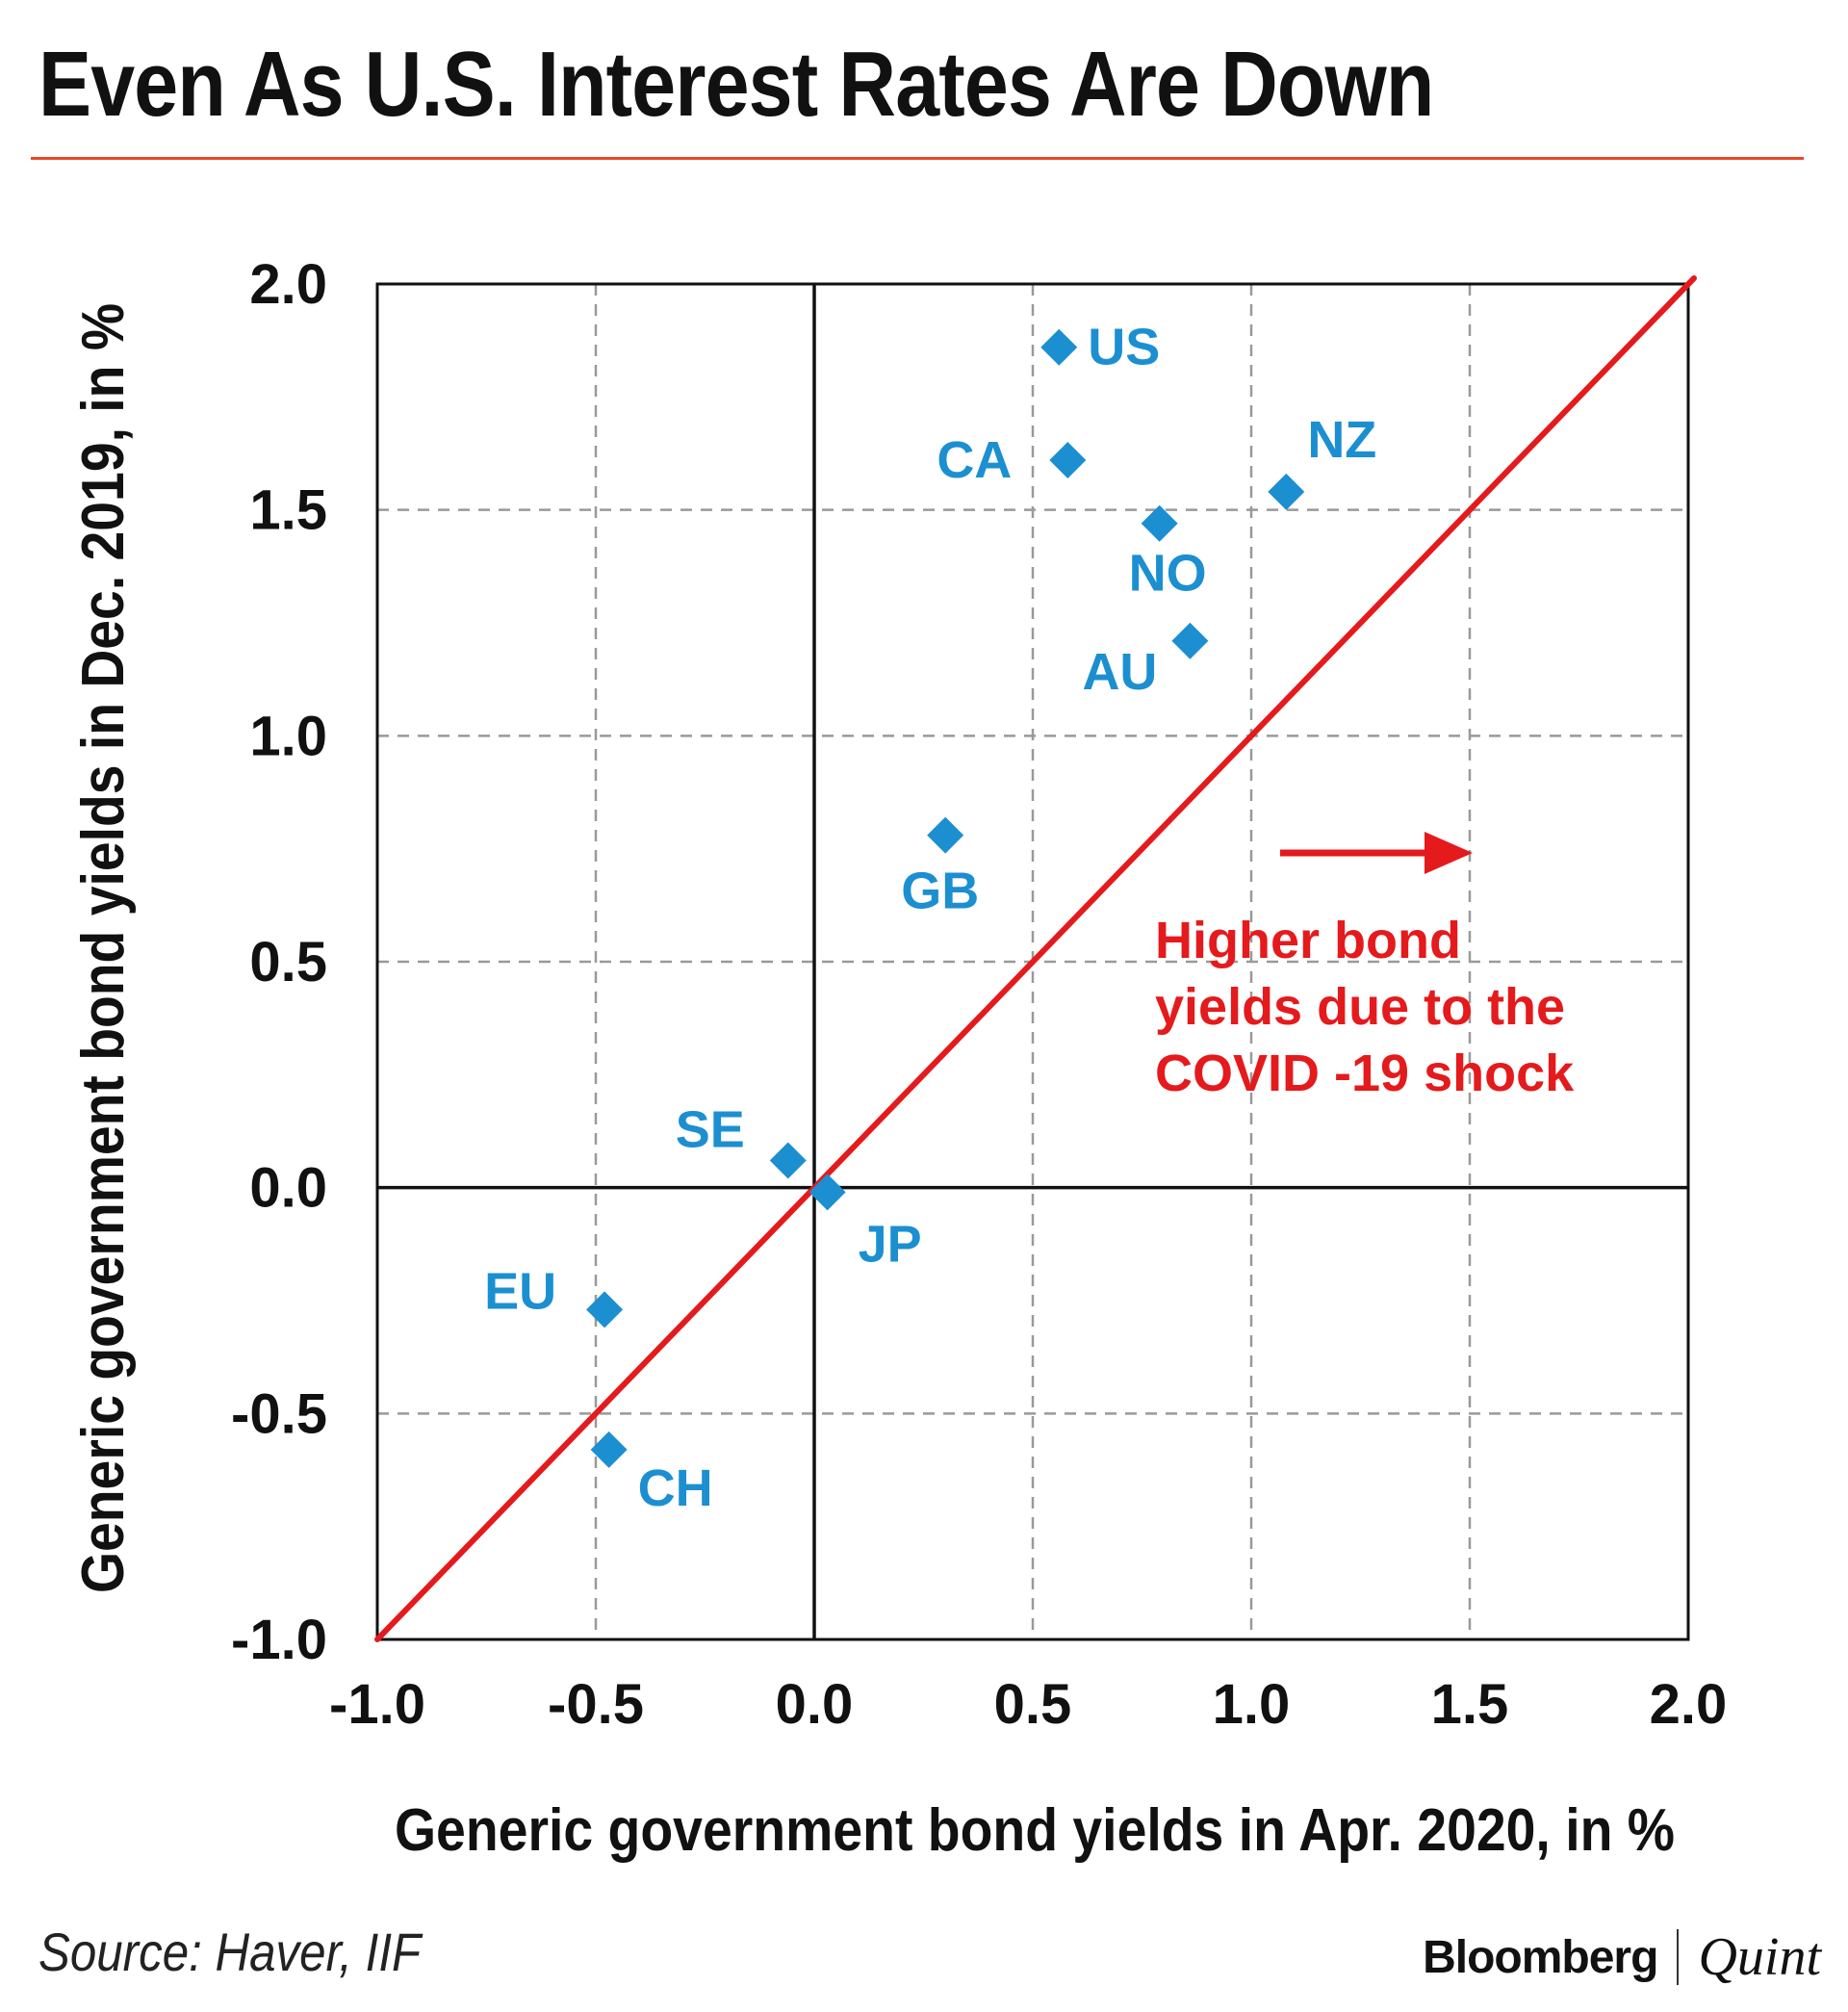 This screenshot has height=2012, width=1848. Describe the element at coordinates (890, 1244) in the screenshot. I see `point-label-jp: JP` at that location.